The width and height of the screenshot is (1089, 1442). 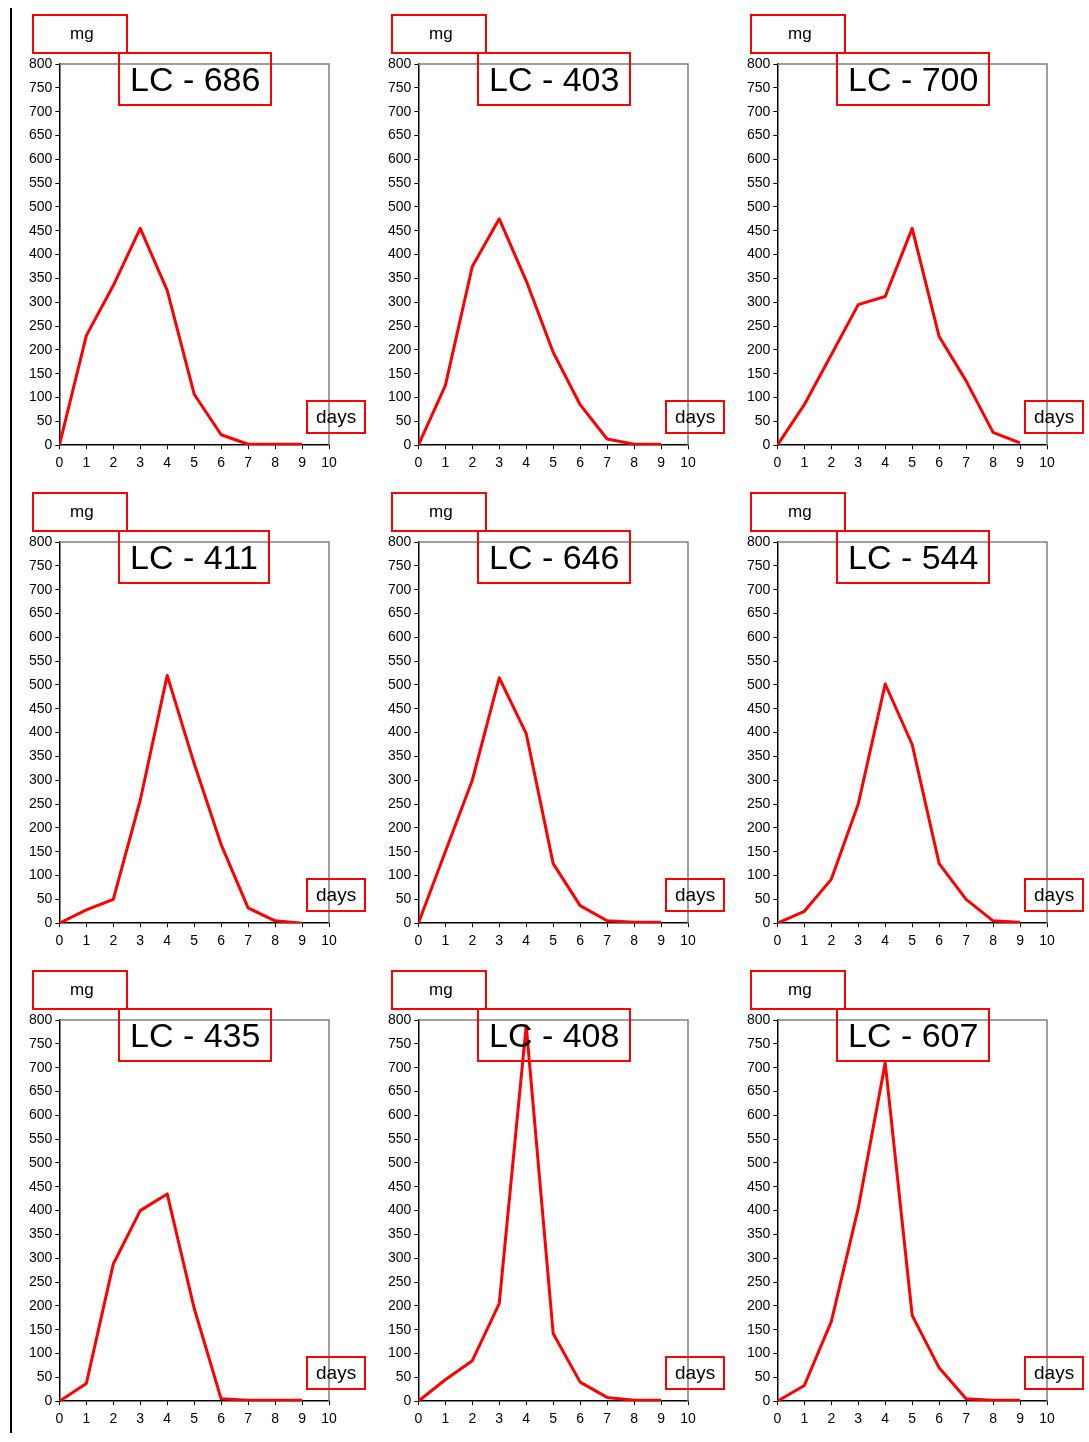 What do you see at coordinates (913, 557) in the screenshot?
I see `chart-title: LC - 544` at bounding box center [913, 557].